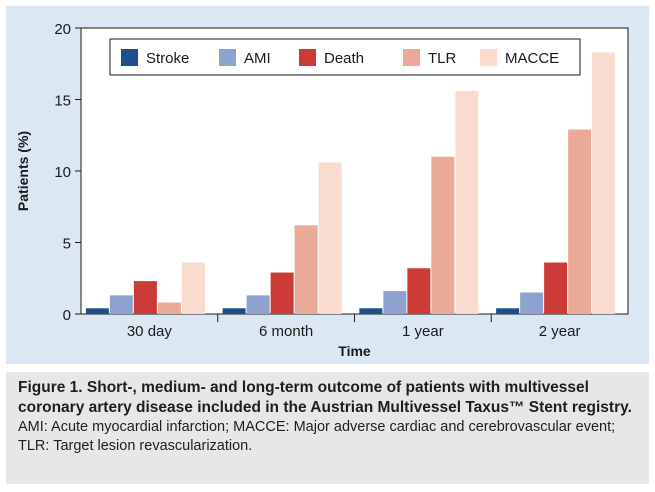 The image size is (655, 492). I want to click on bar-macce-1-year, so click(467, 202).